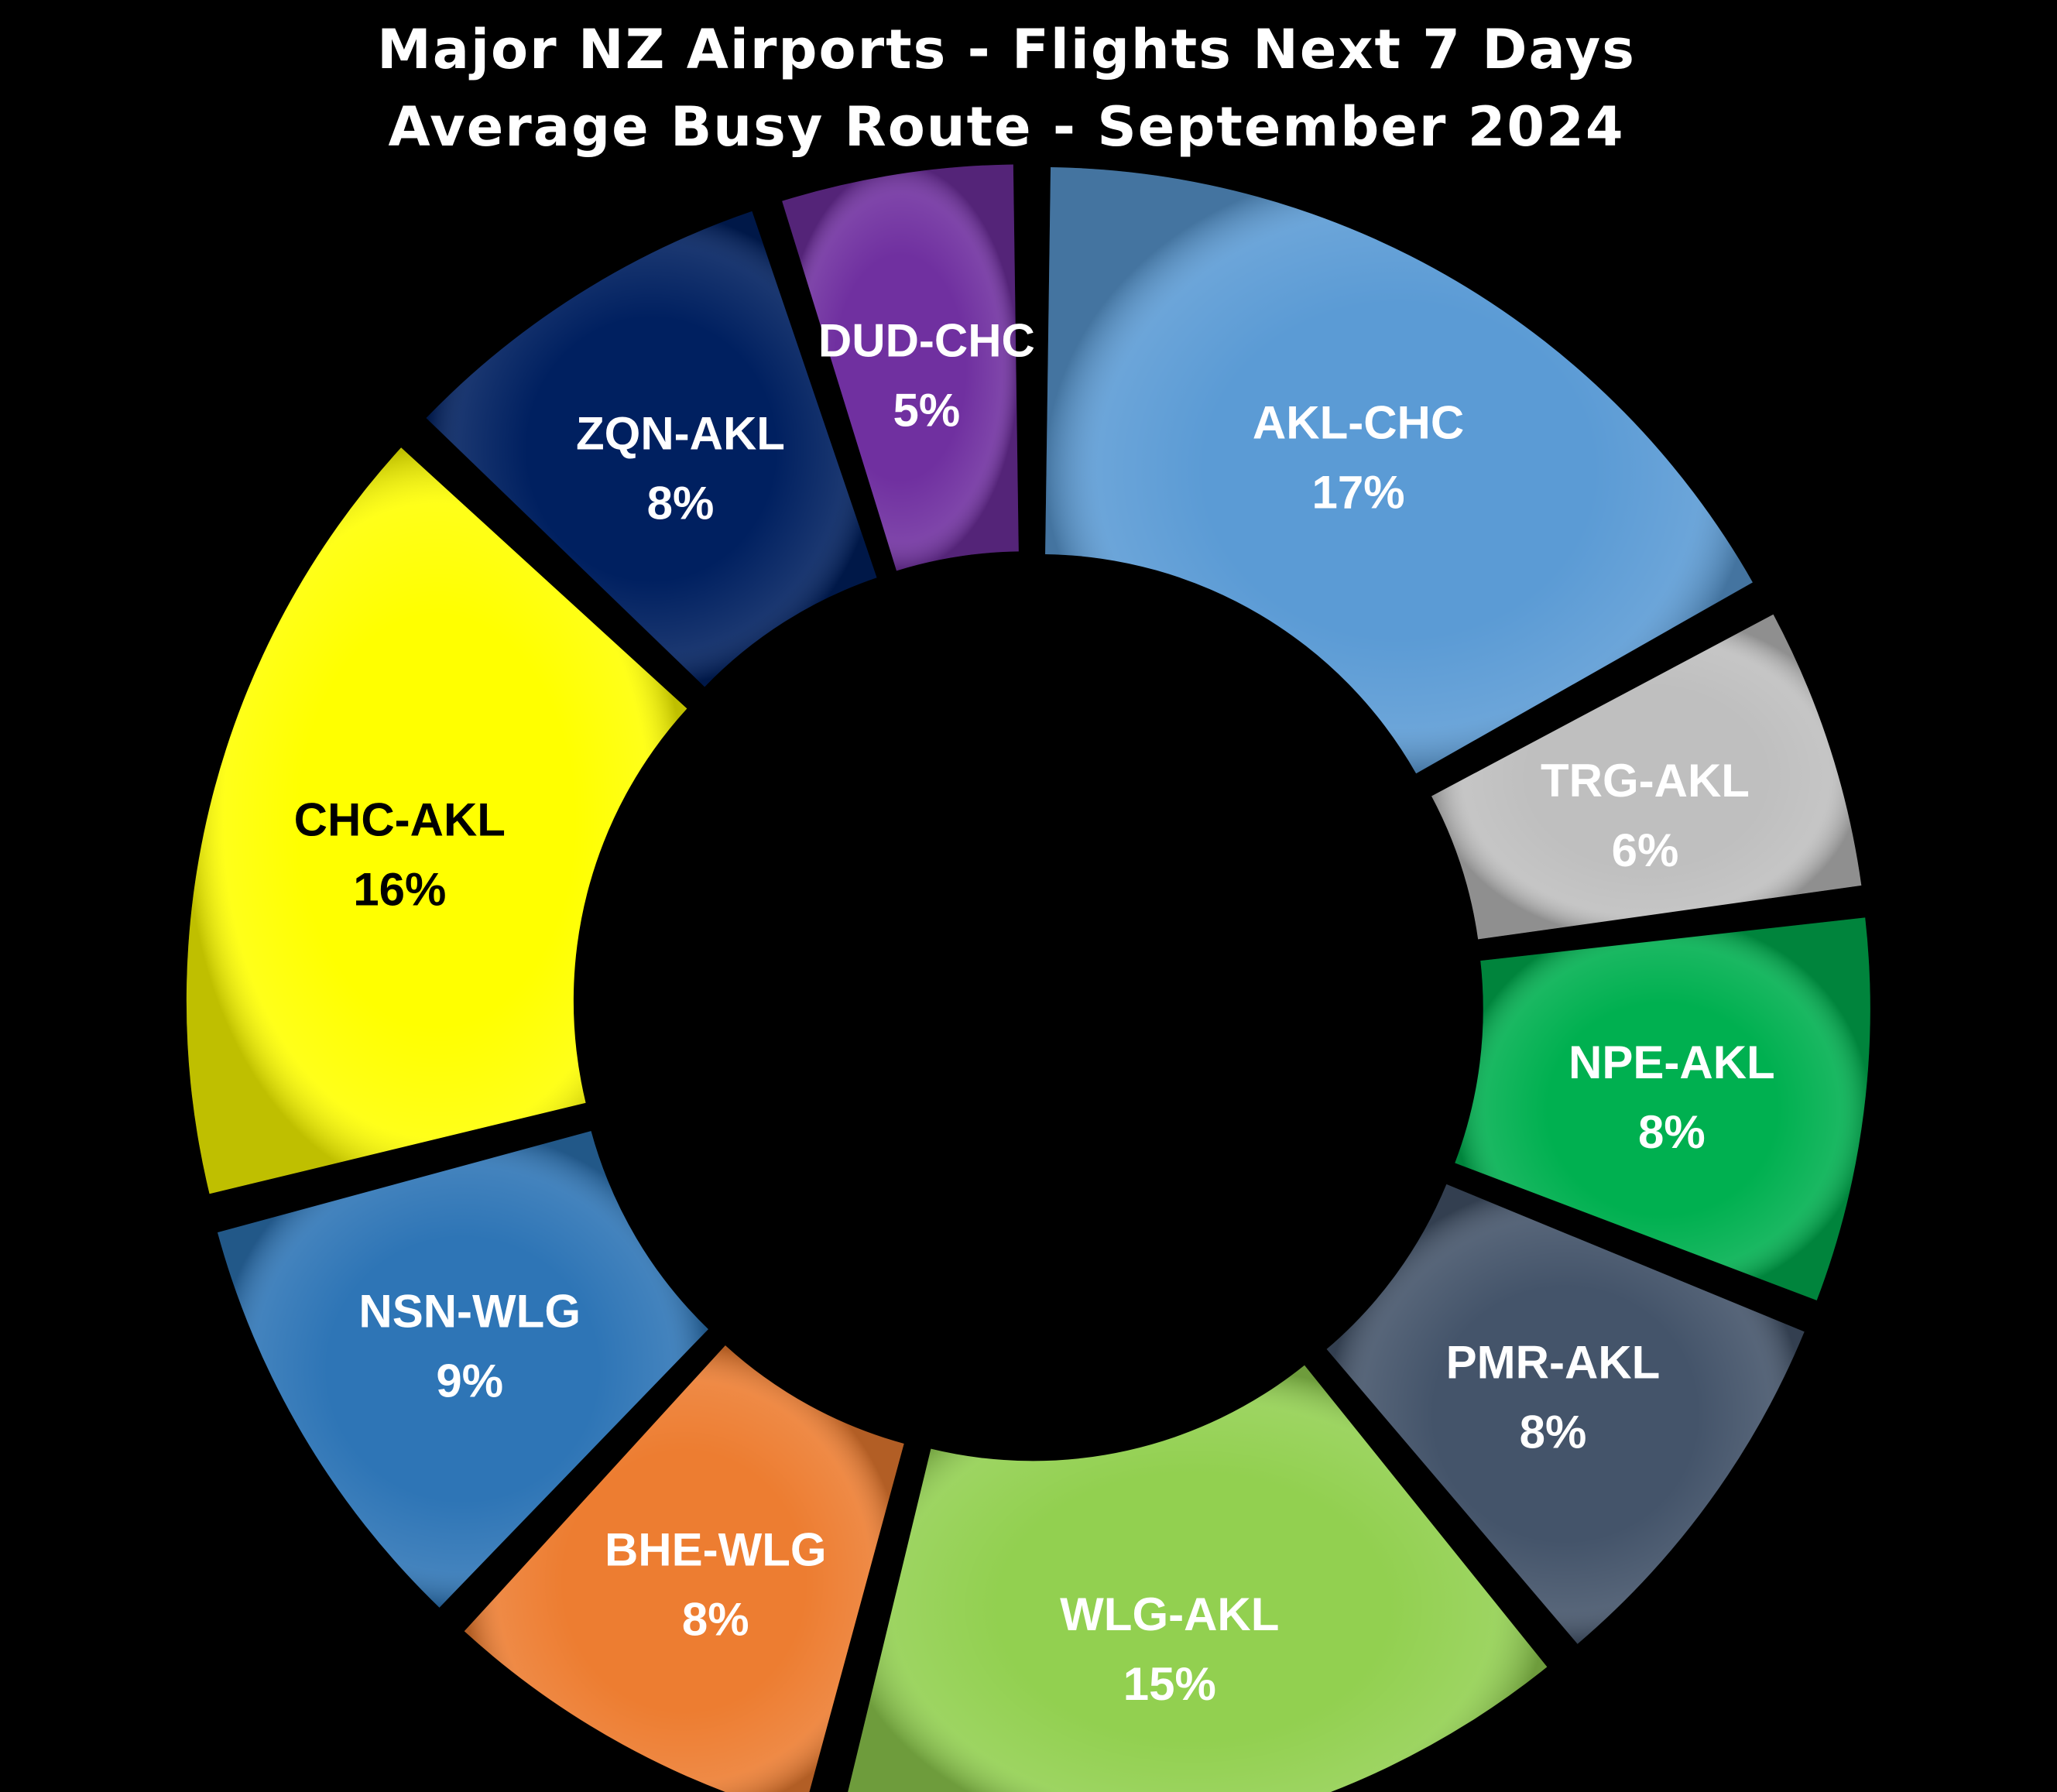 The width and height of the screenshot is (2057, 1792). I want to click on slice-label-nsn-wlg: NSN-WLG, so click(469, 1312).